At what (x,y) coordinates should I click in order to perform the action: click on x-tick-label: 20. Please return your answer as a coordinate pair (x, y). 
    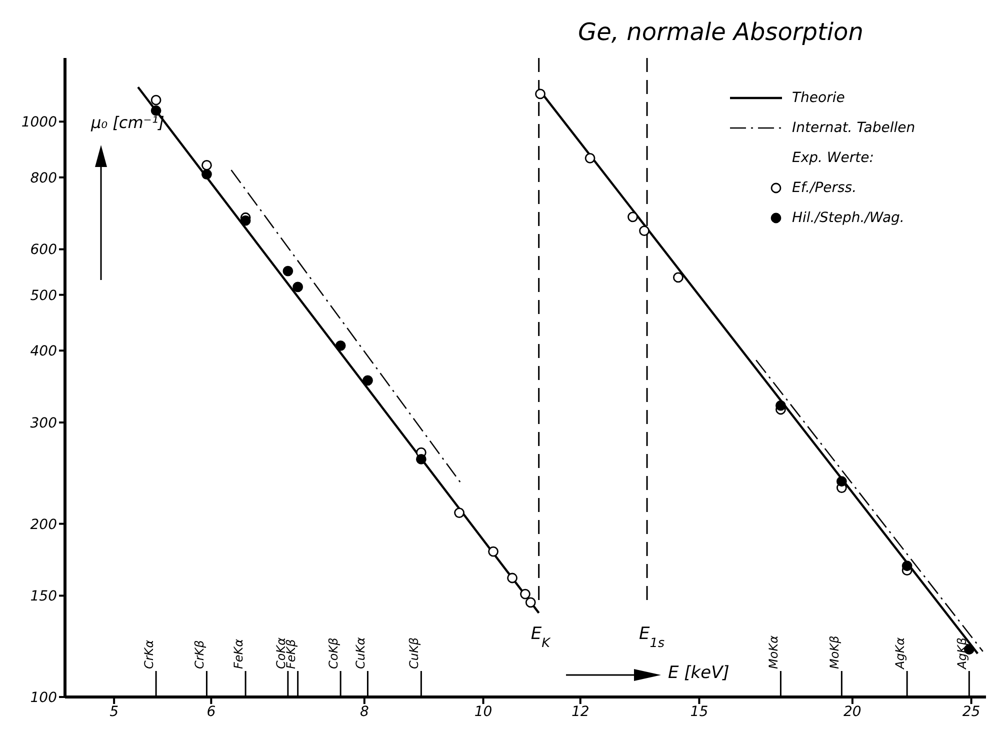
    Looking at the image, I should click on (853, 712).